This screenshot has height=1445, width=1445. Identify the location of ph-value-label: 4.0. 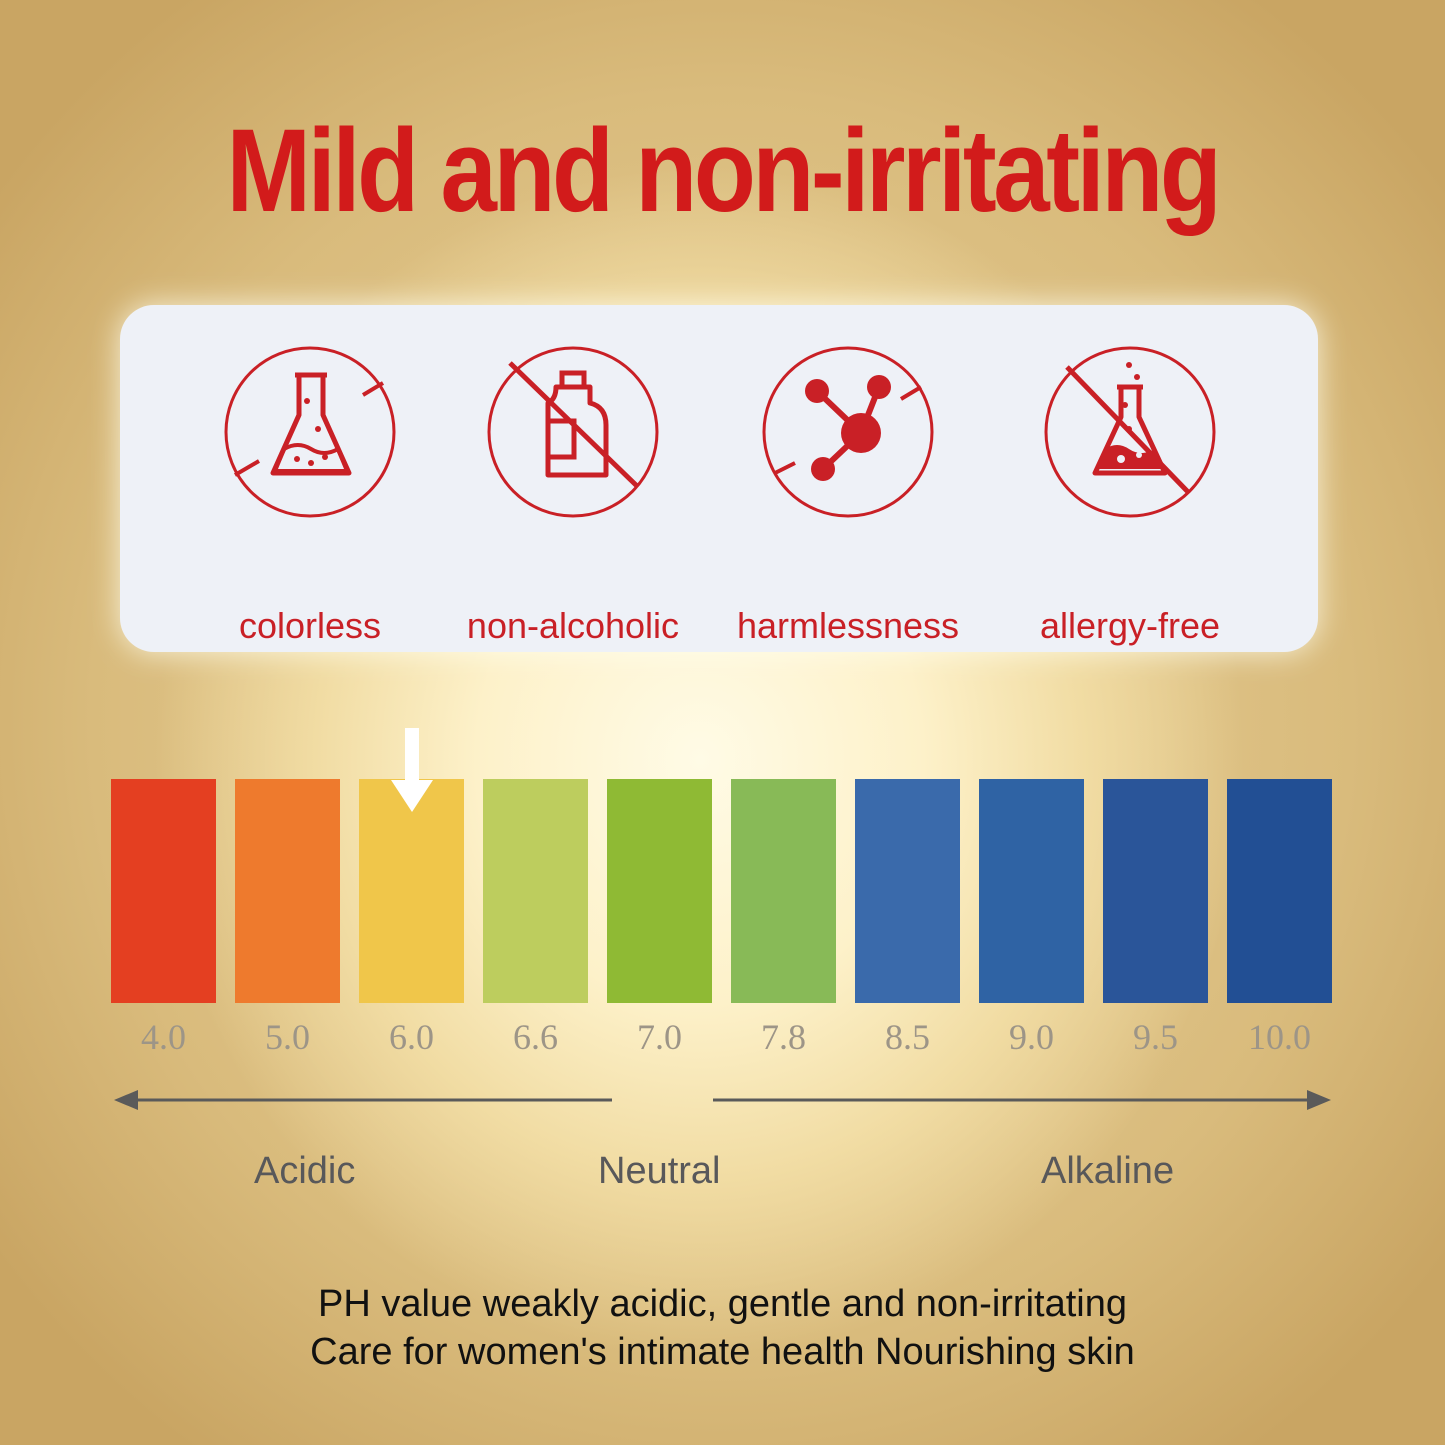
(163, 1037).